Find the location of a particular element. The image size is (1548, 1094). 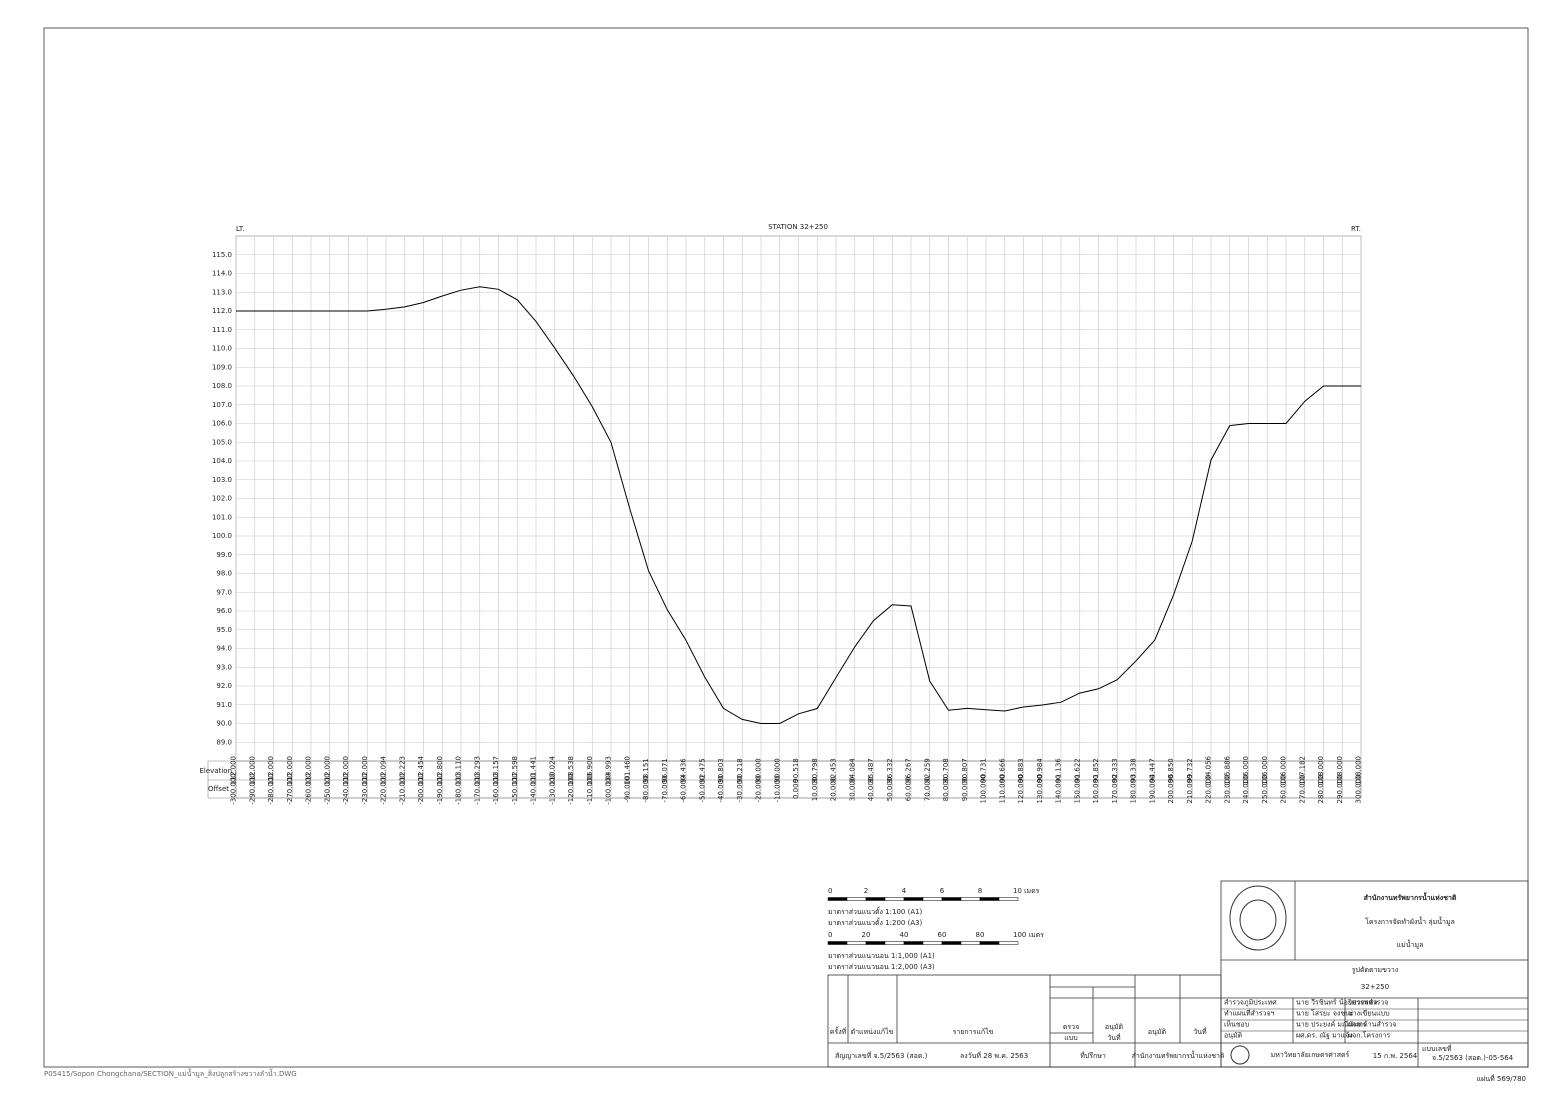

y-tick-label: 100.0 is located at coordinates (222, 536).